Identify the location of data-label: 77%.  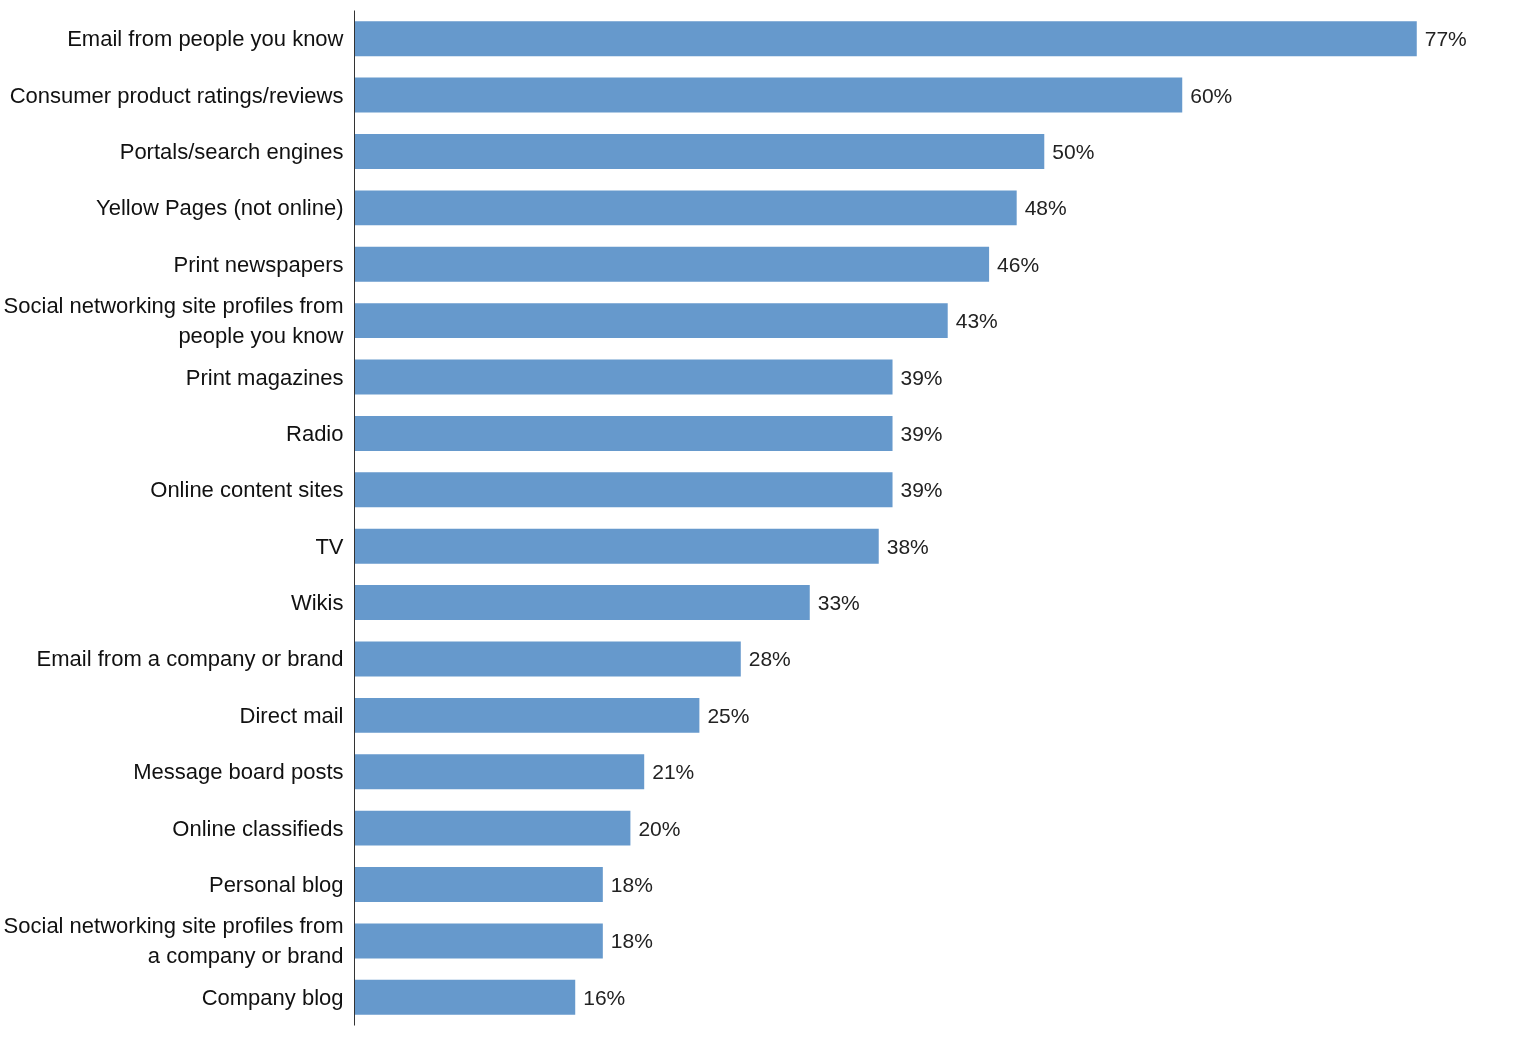
(1445, 39).